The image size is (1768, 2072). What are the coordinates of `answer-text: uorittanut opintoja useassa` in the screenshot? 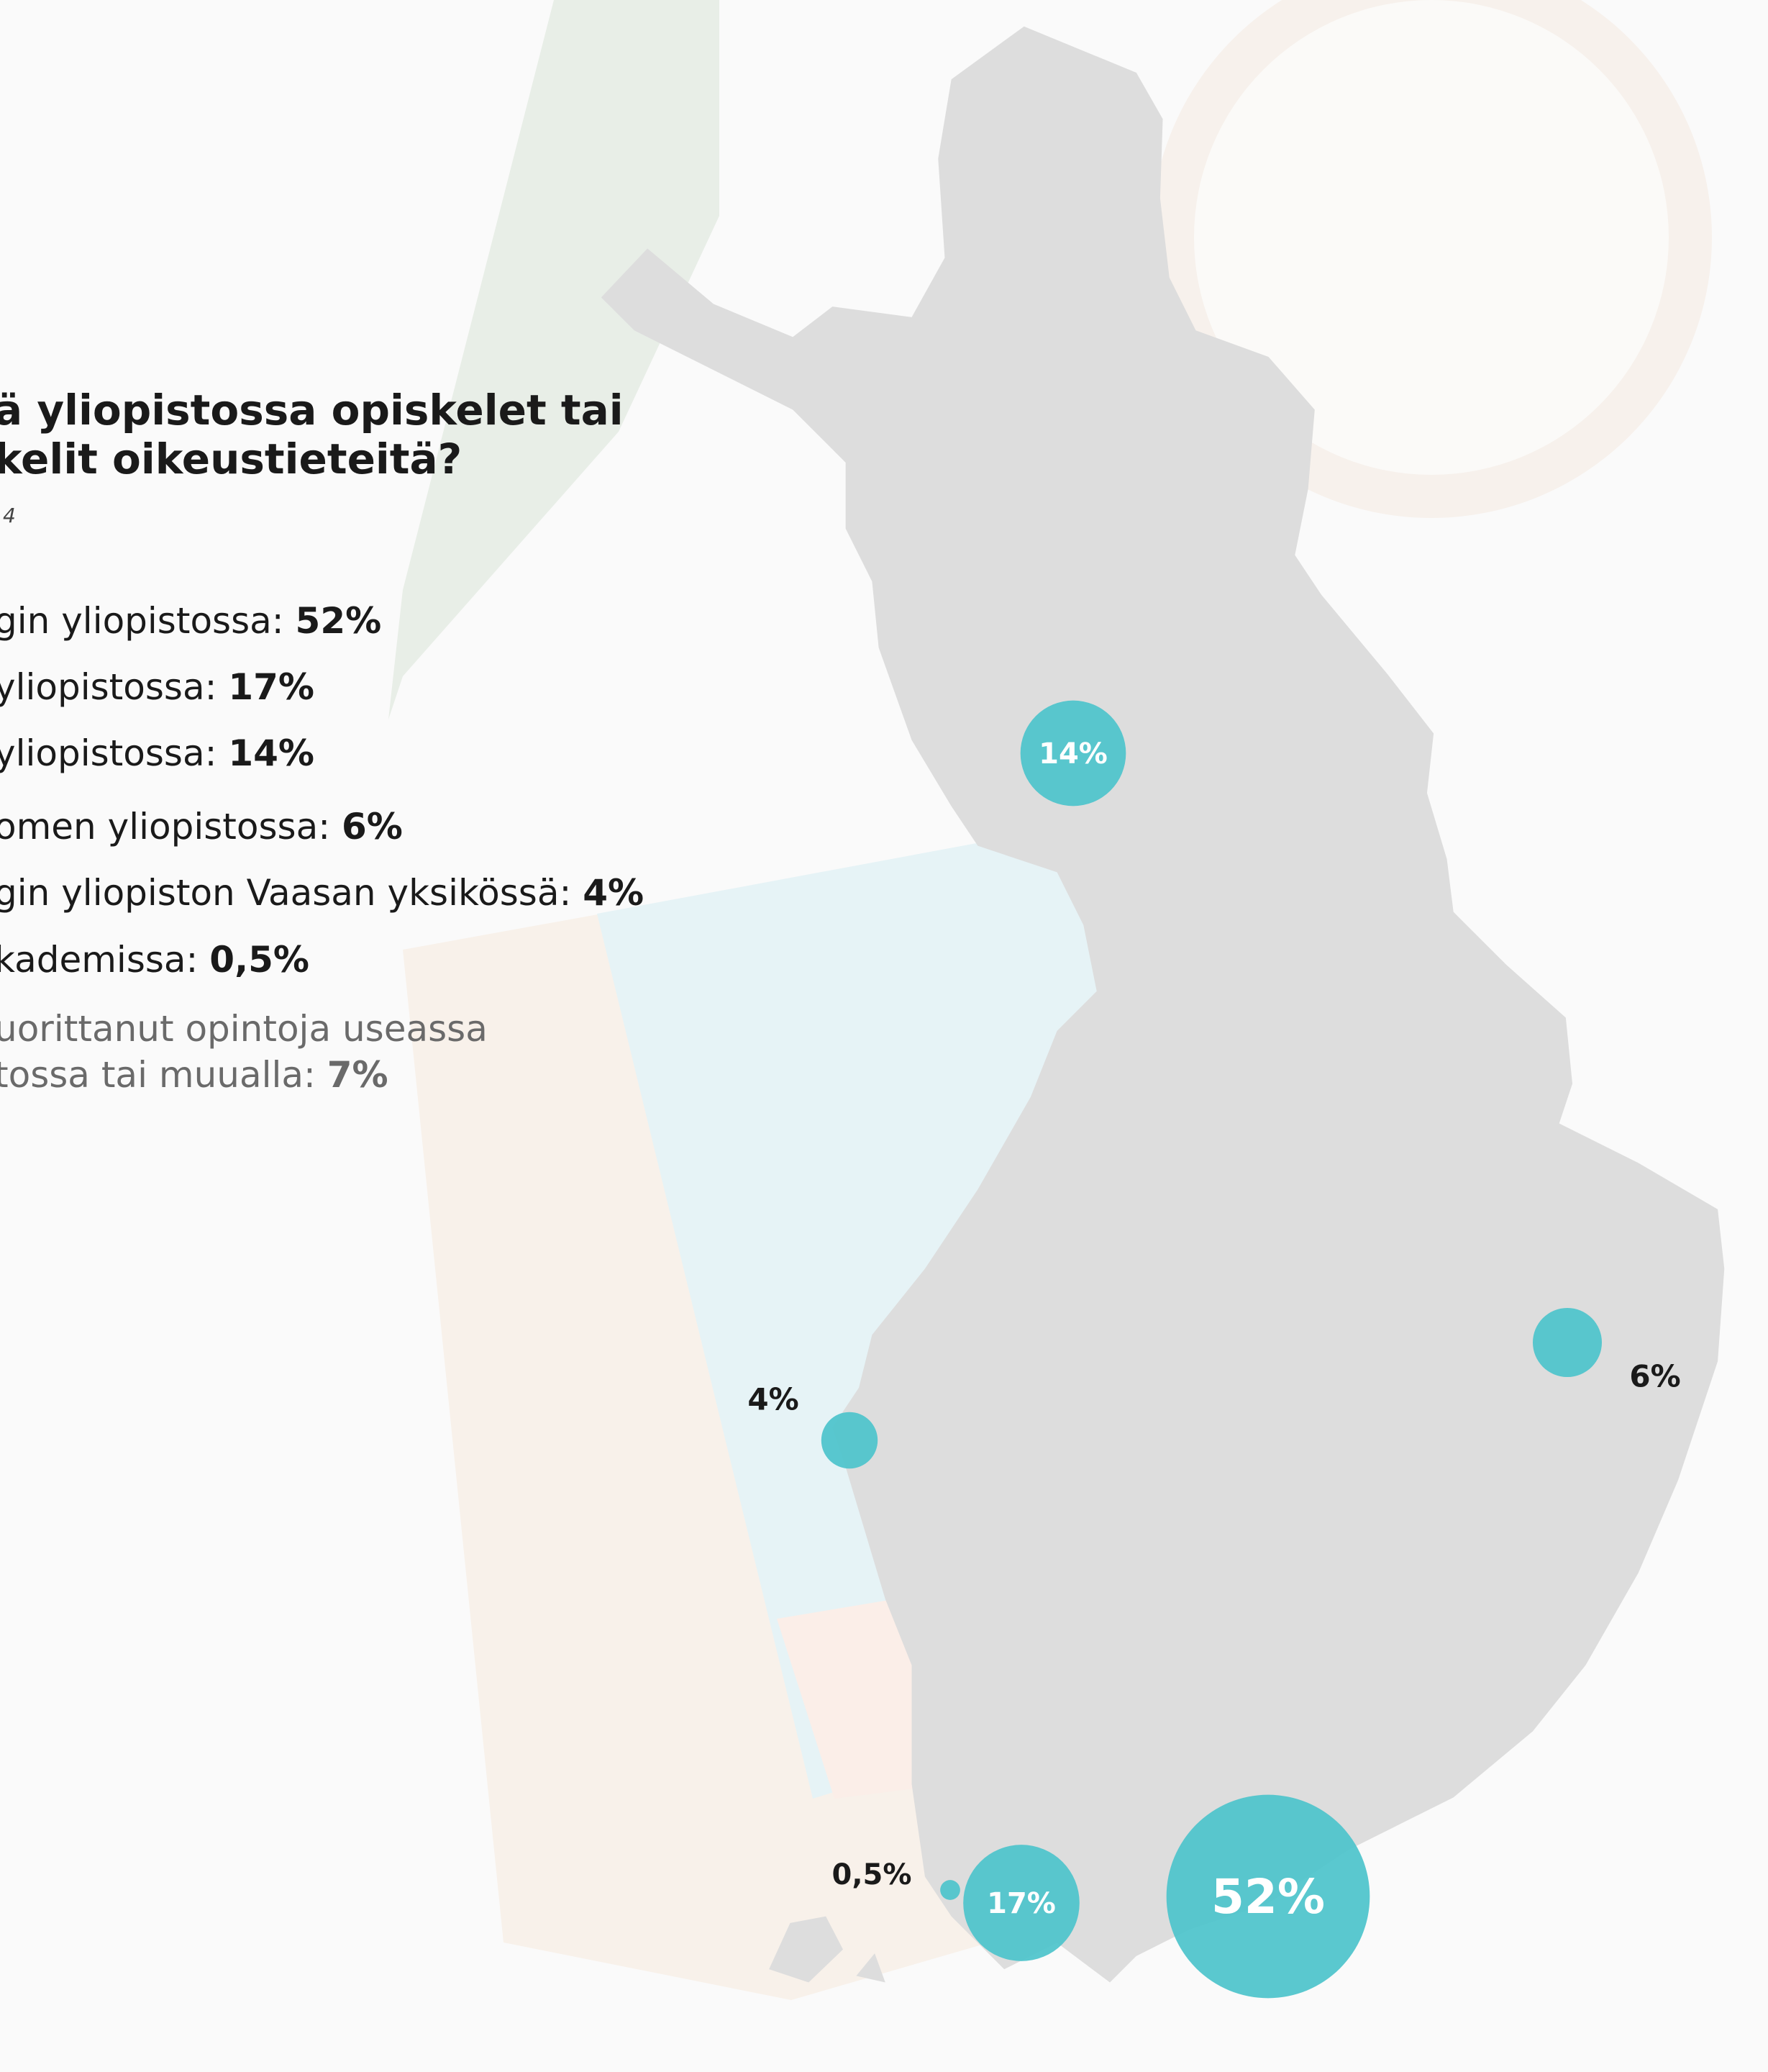 It's located at (244, 1029).